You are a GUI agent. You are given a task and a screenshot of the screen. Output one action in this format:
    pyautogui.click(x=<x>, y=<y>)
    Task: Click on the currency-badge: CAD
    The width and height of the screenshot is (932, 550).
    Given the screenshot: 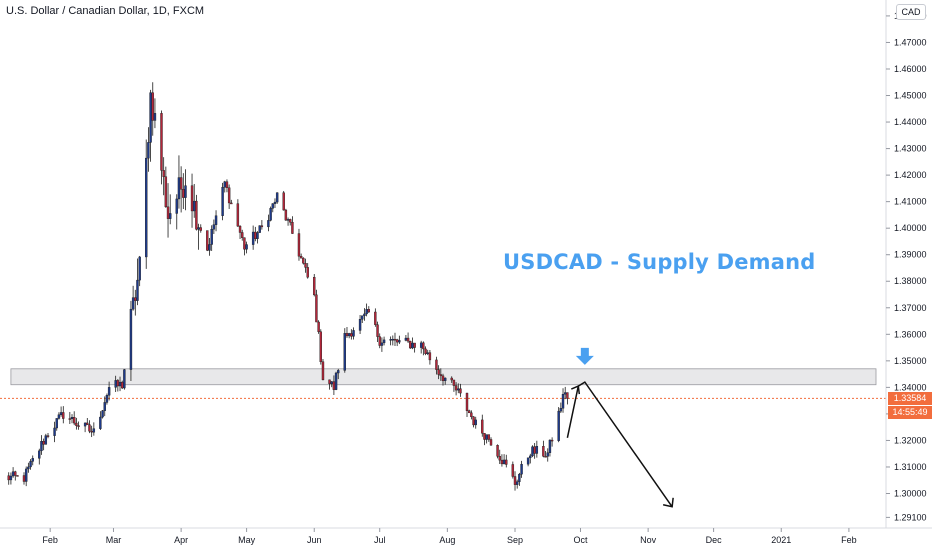 What is the action you would take?
    pyautogui.click(x=911, y=12)
    